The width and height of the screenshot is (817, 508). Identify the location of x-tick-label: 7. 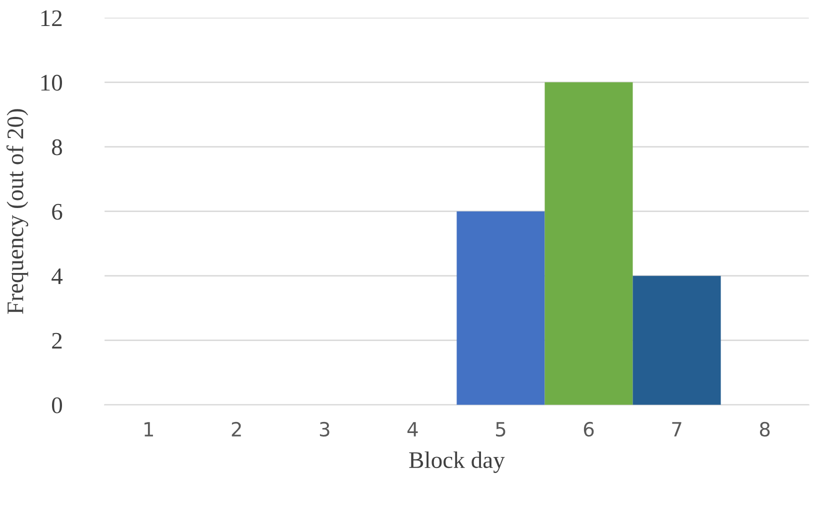
(677, 429).